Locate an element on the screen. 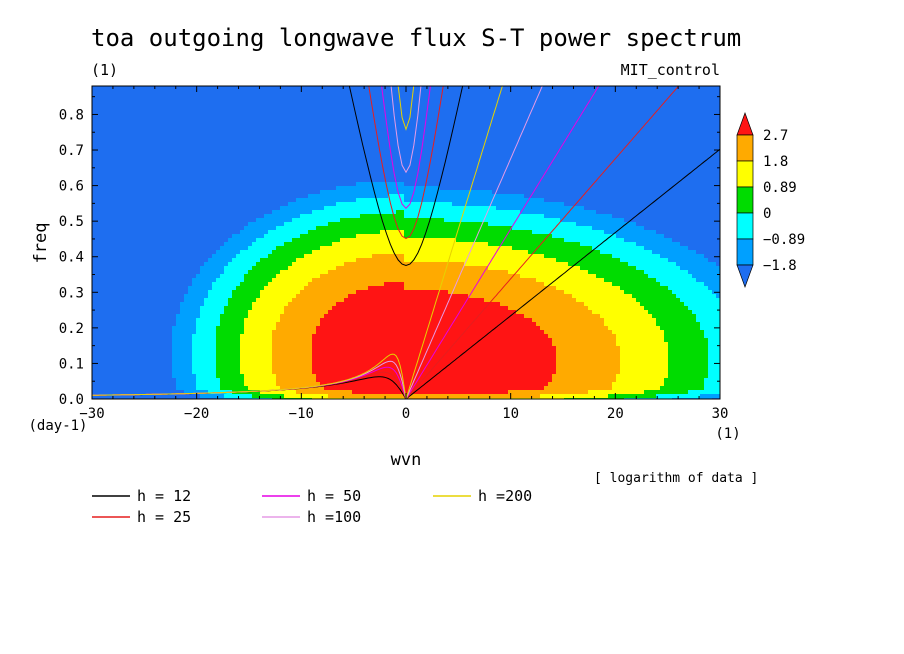 Image resolution: width=904 pixels, height=654 pixels. curve-h-200-kelvin is located at coordinates (454, 242).